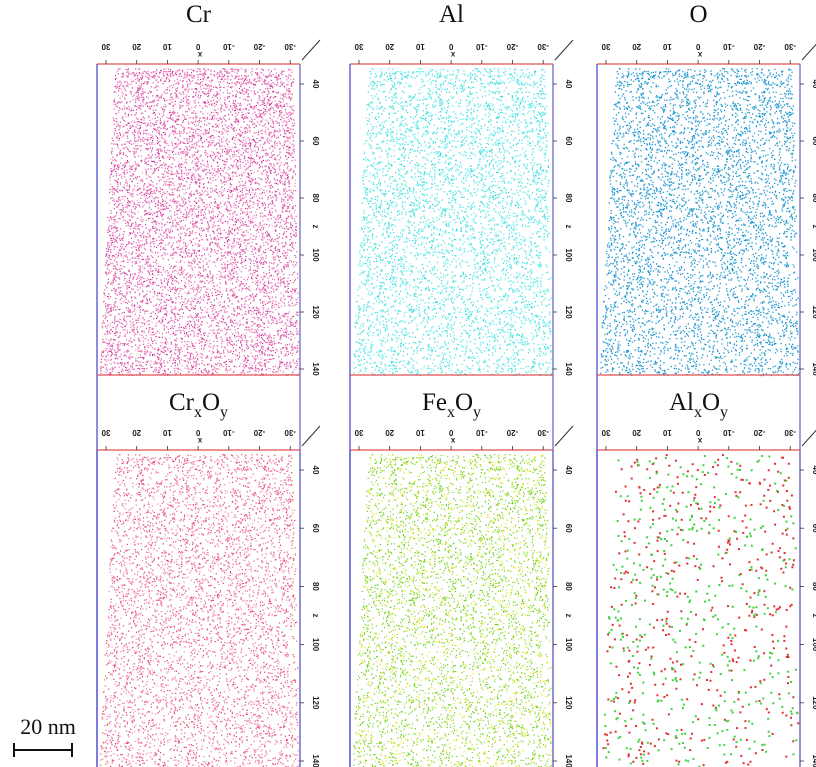  I want to click on panel-title: CrxOy, so click(198, 405).